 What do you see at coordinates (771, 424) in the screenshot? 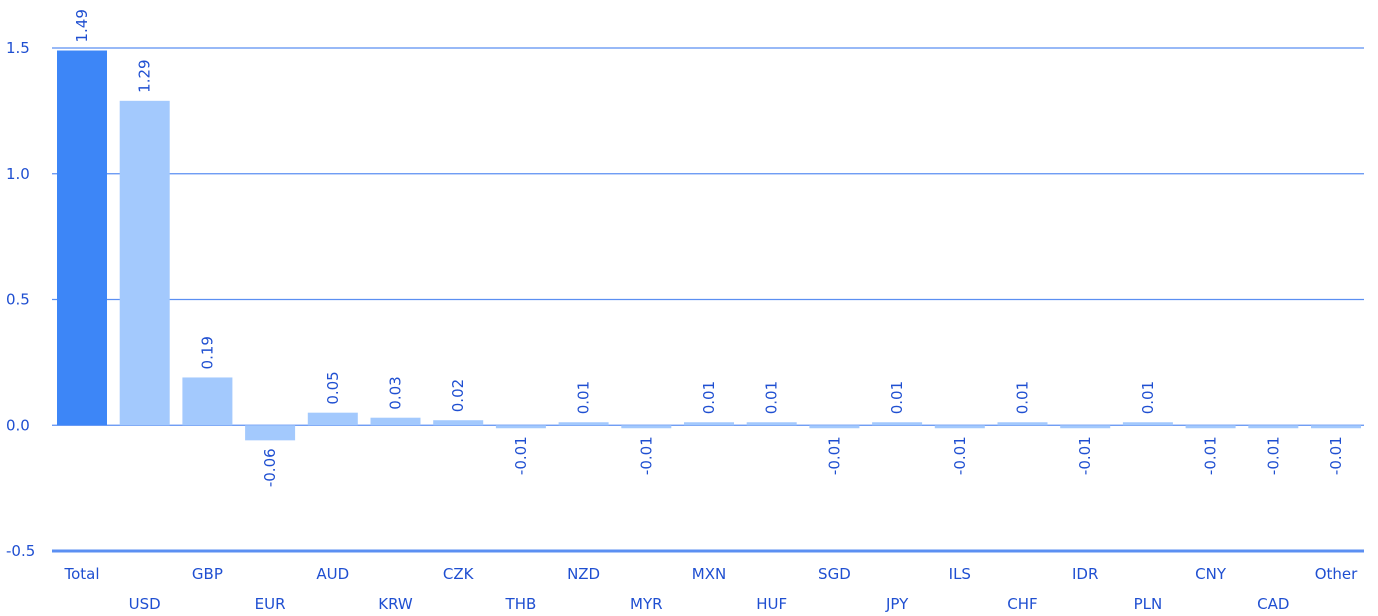
I see `bar-huf` at bounding box center [771, 424].